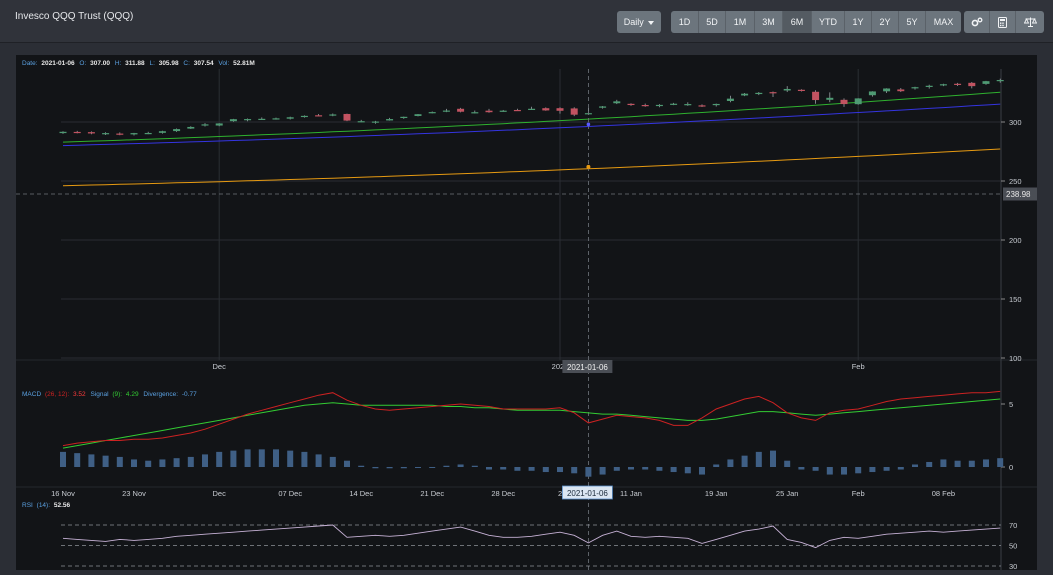 This screenshot has width=1053, height=575. What do you see at coordinates (712, 22) in the screenshot?
I see `range-button-5d: 5D` at bounding box center [712, 22].